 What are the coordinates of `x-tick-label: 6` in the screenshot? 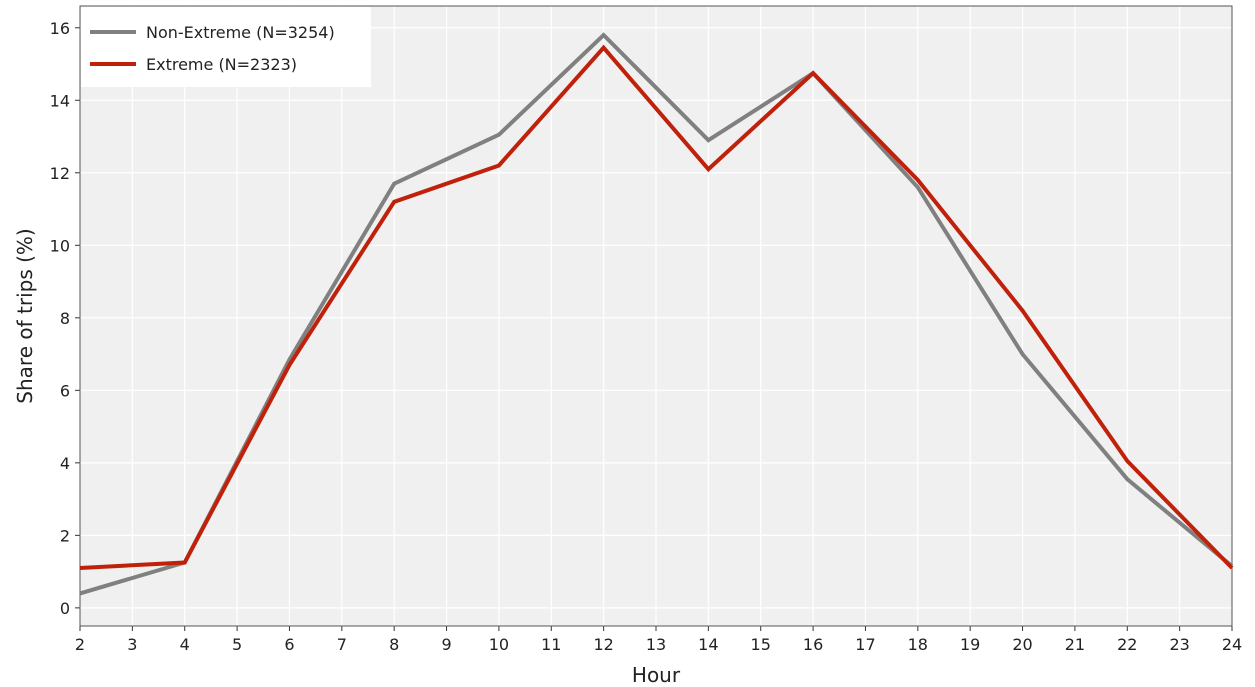 It's located at (289, 644).